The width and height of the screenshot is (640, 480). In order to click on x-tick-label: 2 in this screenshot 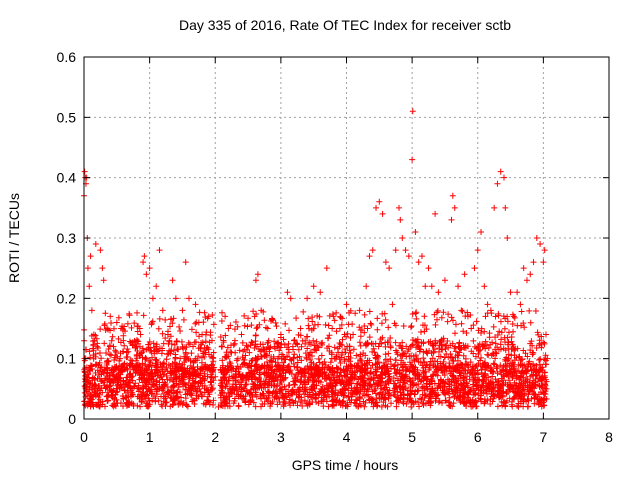, I will do `click(215, 437)`.